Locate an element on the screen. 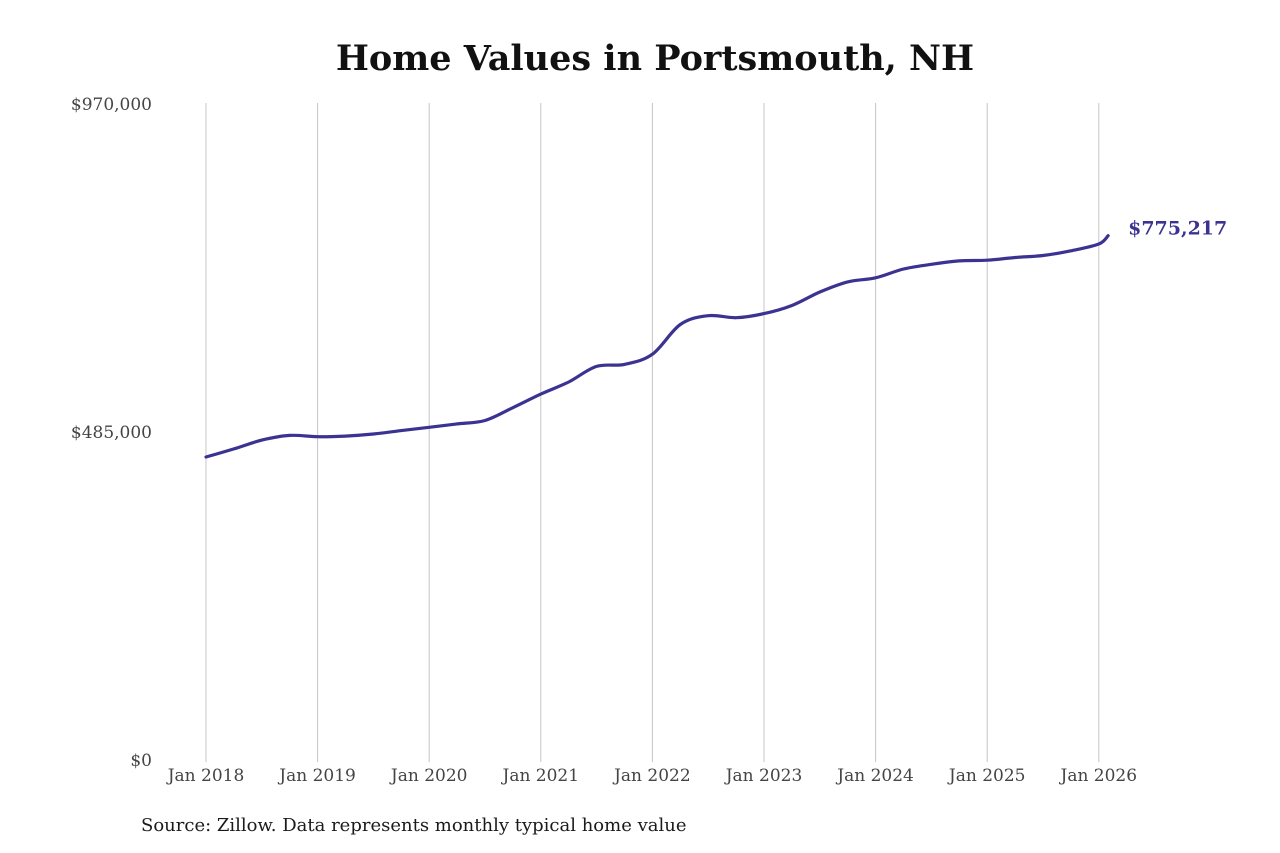  y-tick-label: $970,000 is located at coordinates (111, 105).